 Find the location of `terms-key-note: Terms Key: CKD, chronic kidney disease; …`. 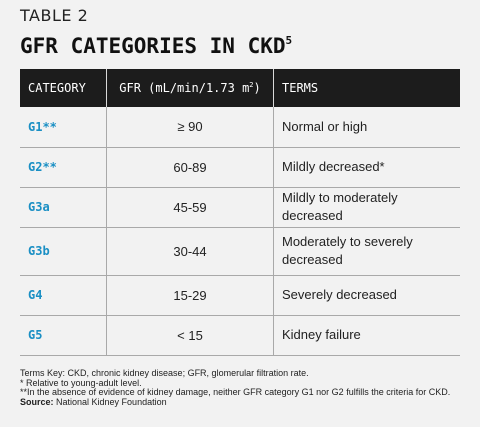

terms-key-note: Terms Key: CKD, chronic kidney disease; … is located at coordinates (164, 373).